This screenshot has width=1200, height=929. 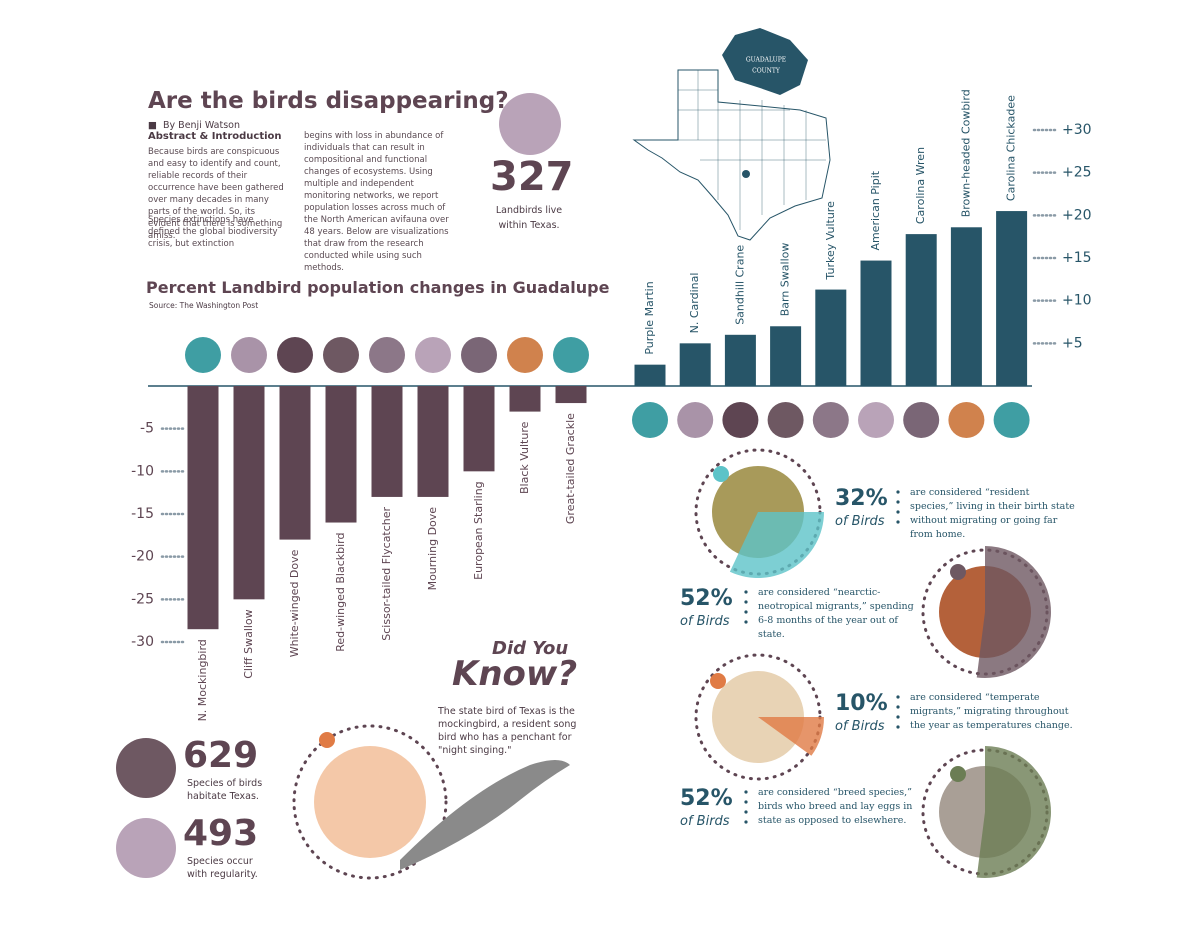 I want to click on bar-label: Carolina Wren, so click(x=920, y=185).